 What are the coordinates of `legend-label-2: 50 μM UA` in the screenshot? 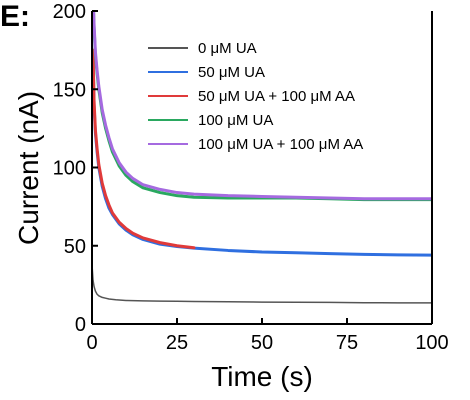 It's located at (231, 72).